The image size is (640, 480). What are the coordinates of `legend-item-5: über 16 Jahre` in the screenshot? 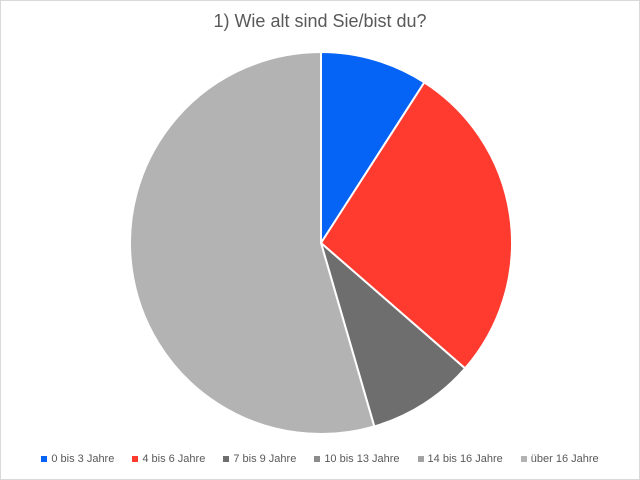 It's located at (559, 459).